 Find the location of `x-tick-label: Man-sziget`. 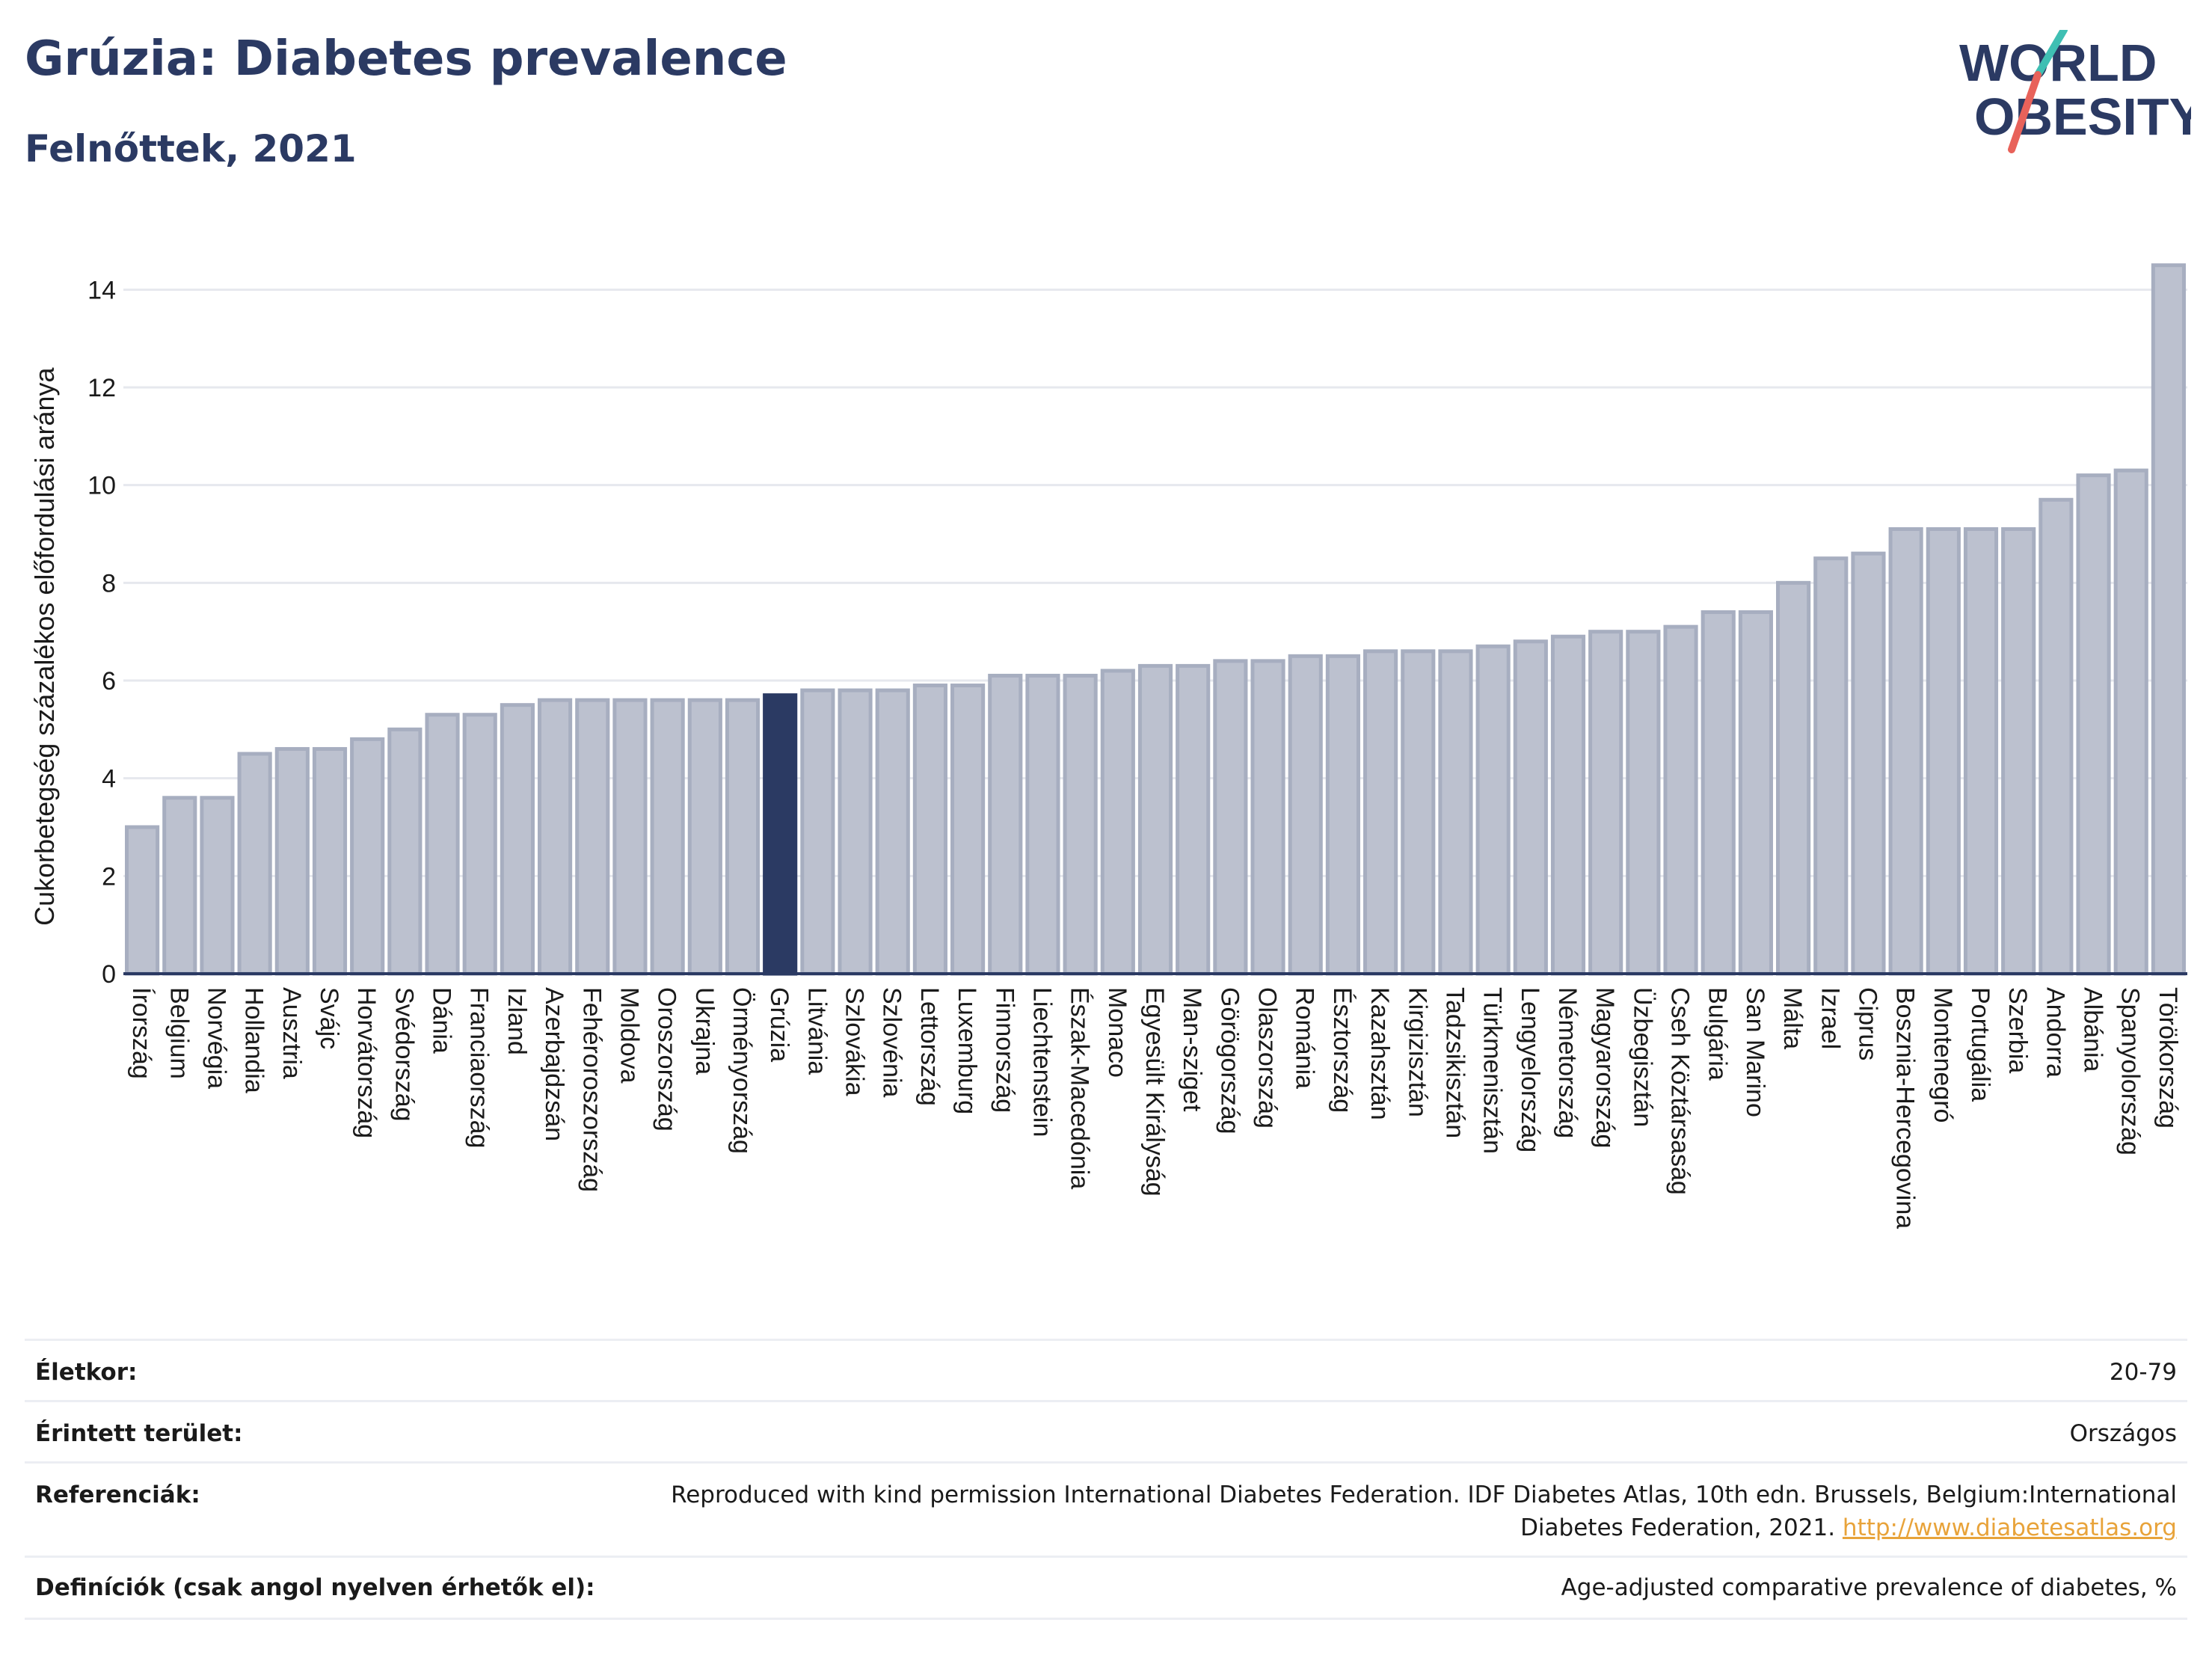

x-tick-label: Man-sziget is located at coordinates (1192, 1049).